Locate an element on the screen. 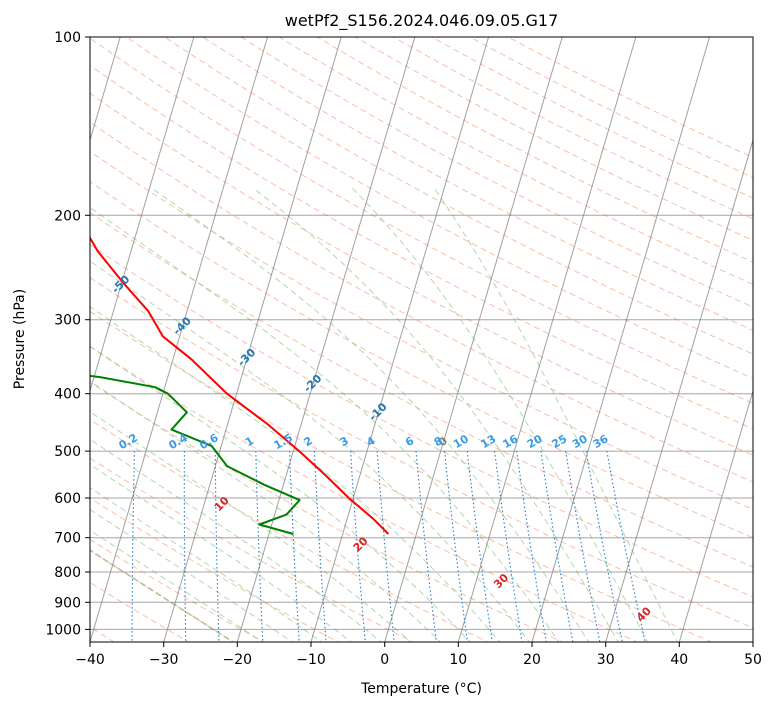 Image resolution: width=775 pixels, height=712 pixels. y-tick-label: 900 is located at coordinates (67, 603).